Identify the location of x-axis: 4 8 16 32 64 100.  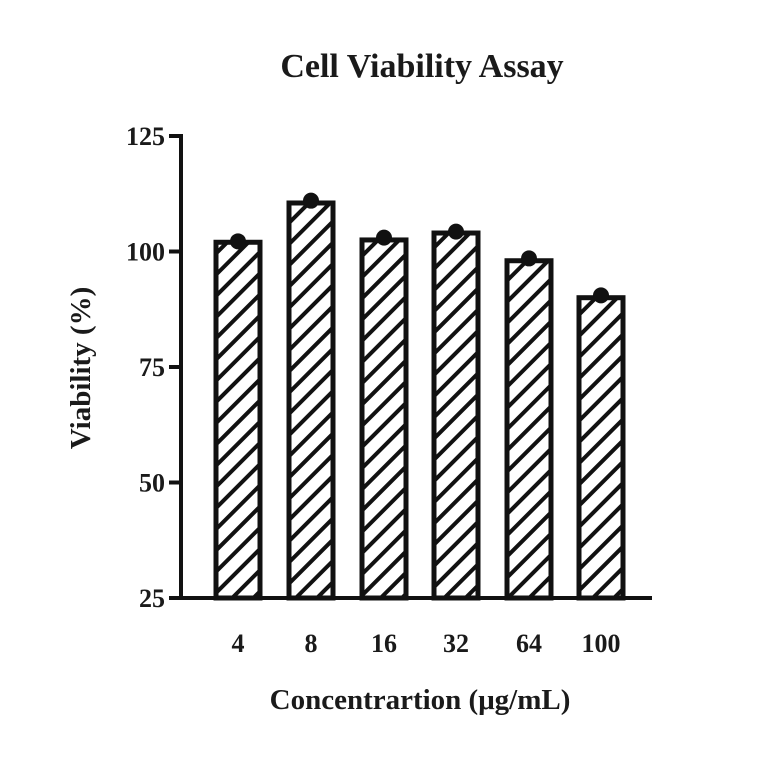
(415, 627).